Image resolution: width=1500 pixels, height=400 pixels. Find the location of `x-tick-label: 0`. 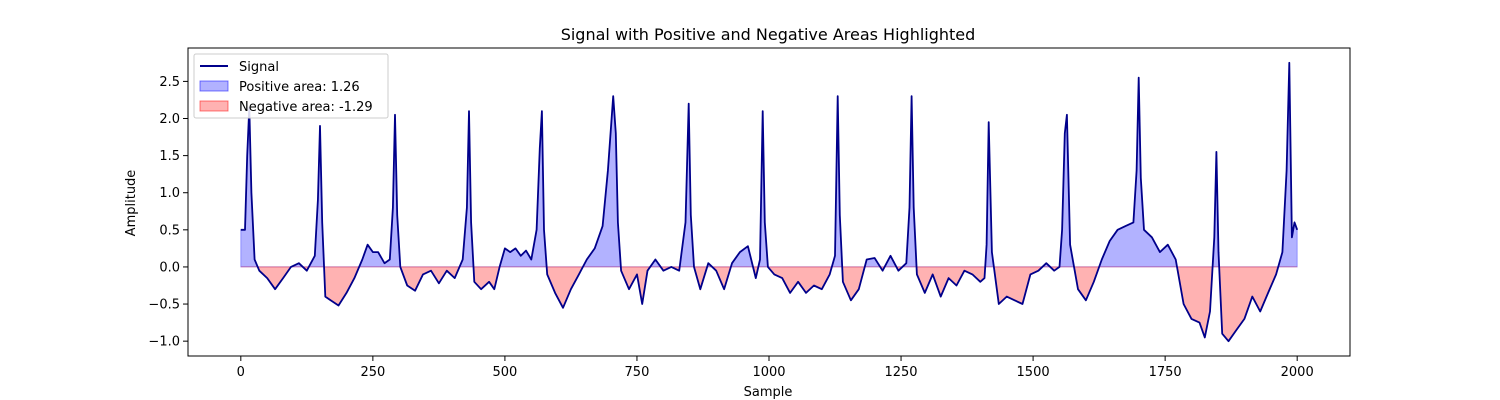

x-tick-label: 0 is located at coordinates (241, 372).